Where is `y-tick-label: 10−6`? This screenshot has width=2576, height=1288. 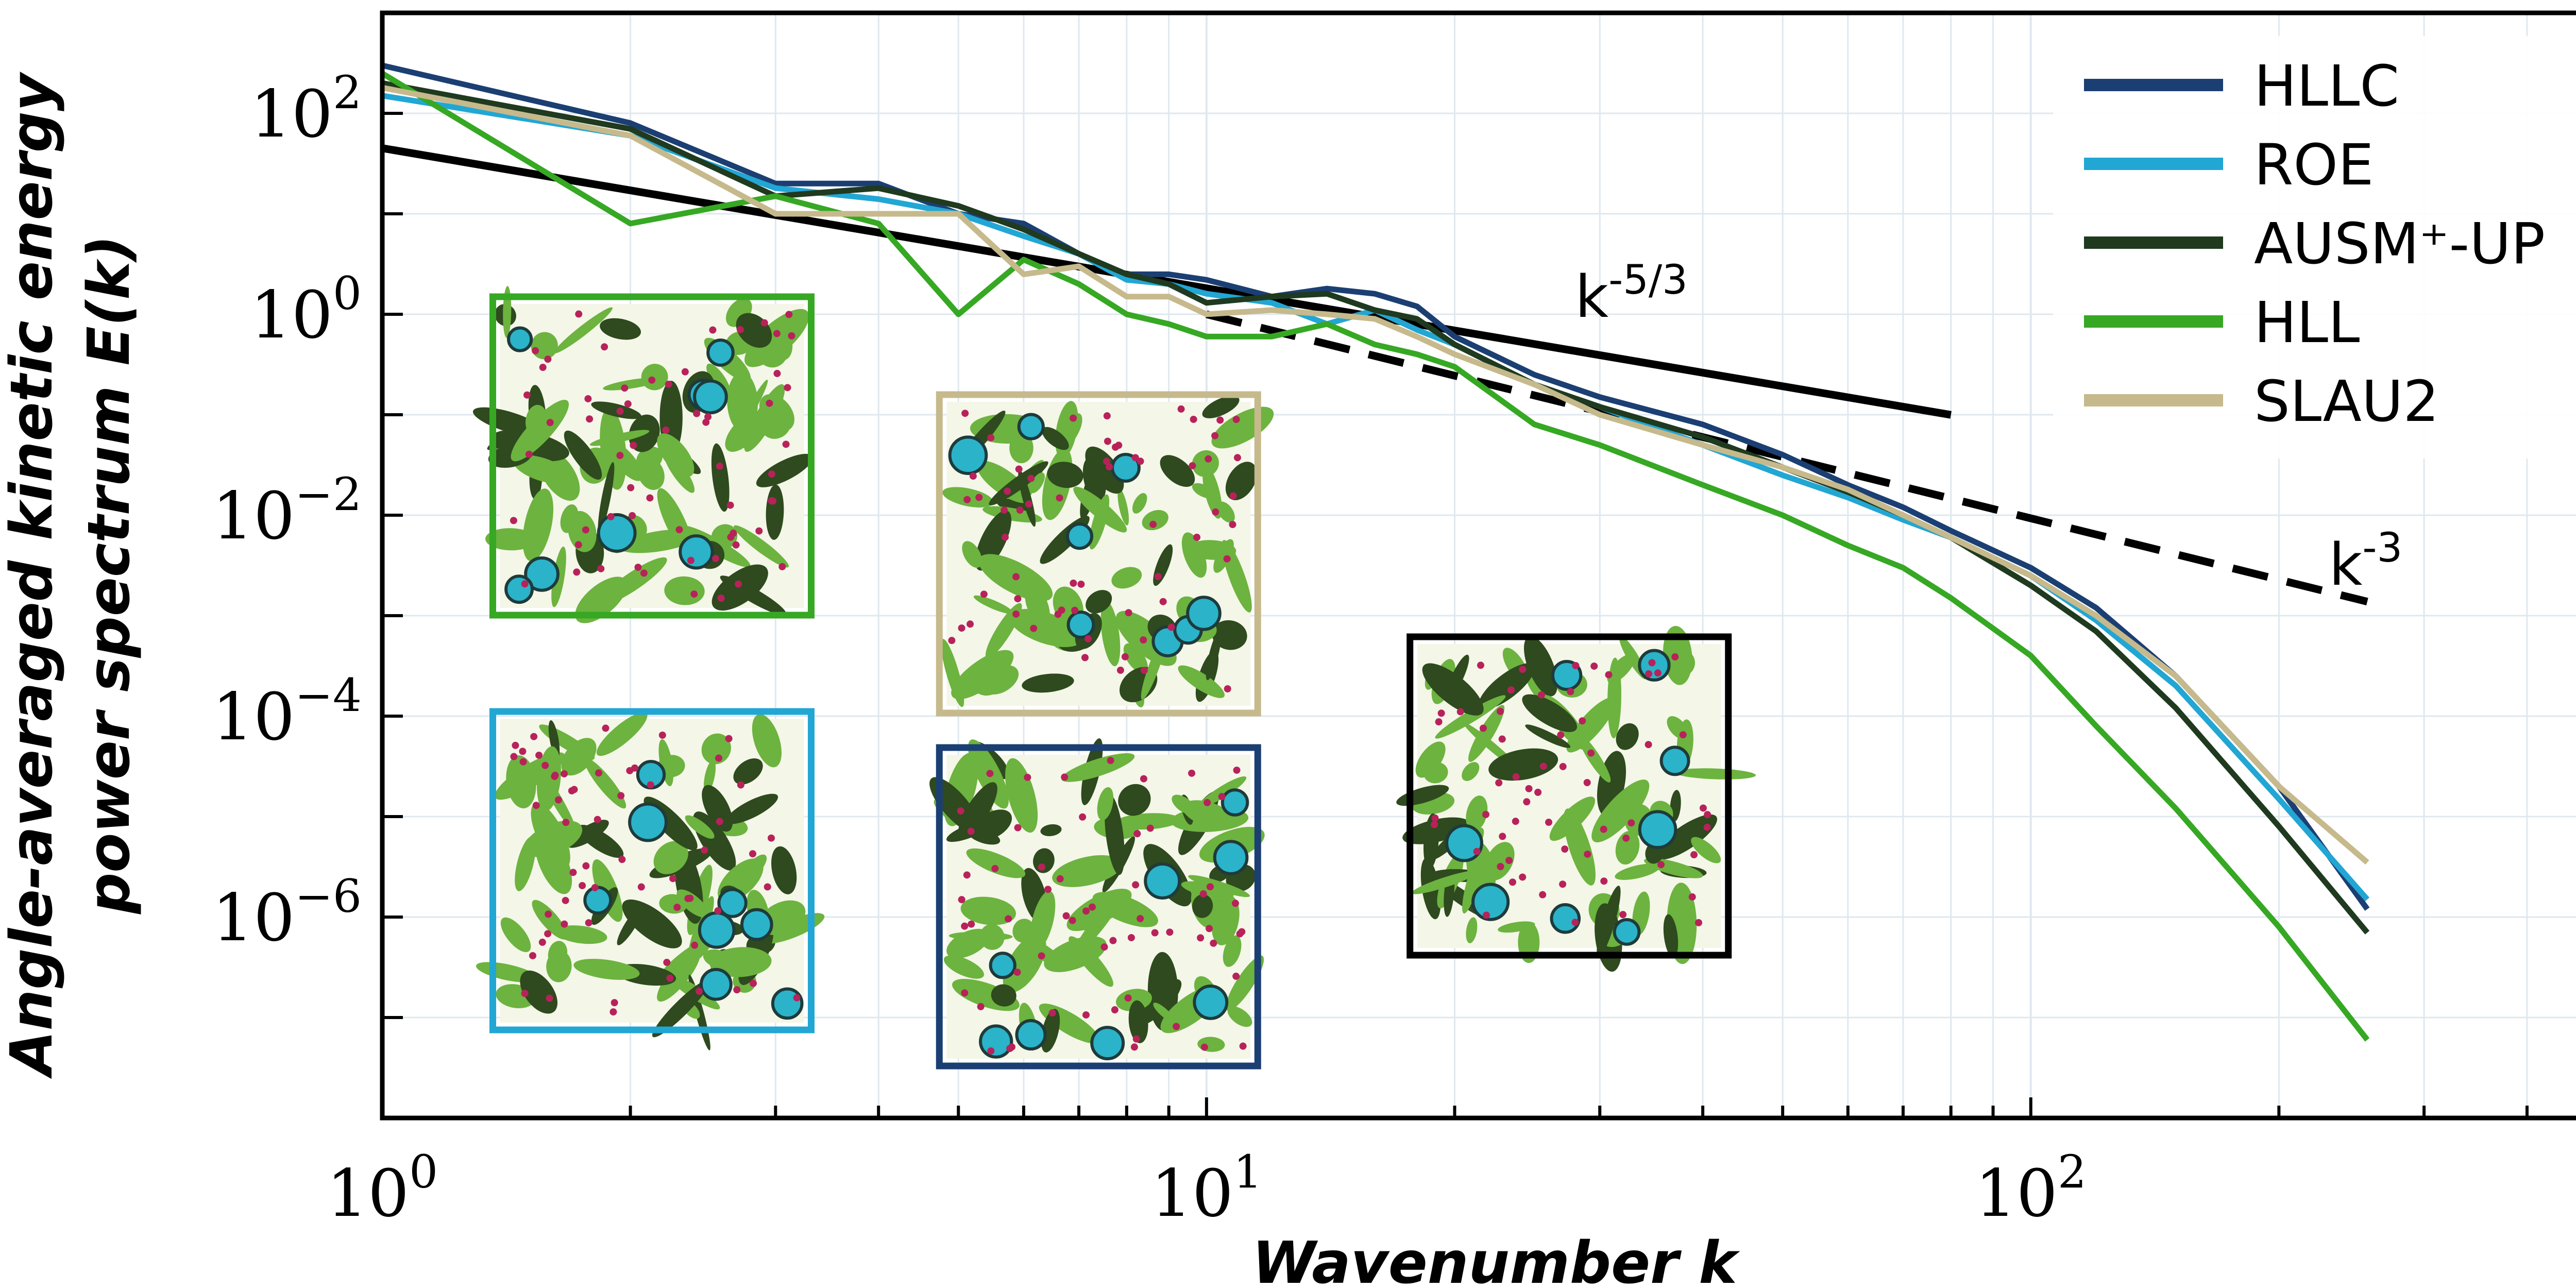
y-tick-label: 10−6 is located at coordinates (287, 913).